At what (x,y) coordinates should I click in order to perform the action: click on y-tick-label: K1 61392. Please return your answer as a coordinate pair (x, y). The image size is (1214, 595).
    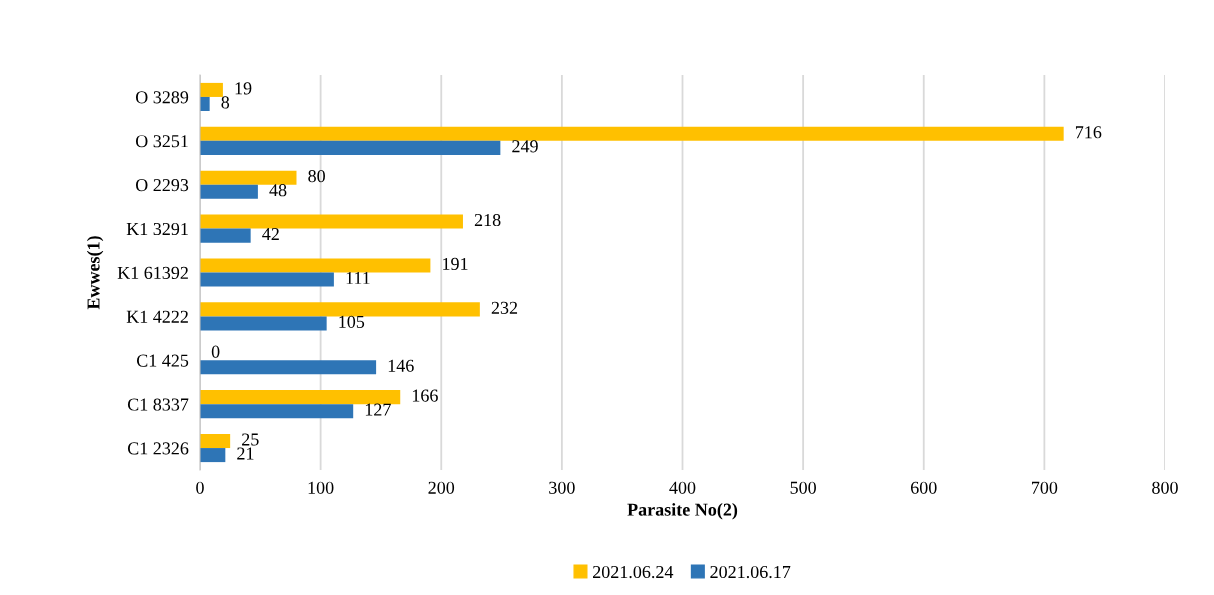
    Looking at the image, I should click on (152, 272).